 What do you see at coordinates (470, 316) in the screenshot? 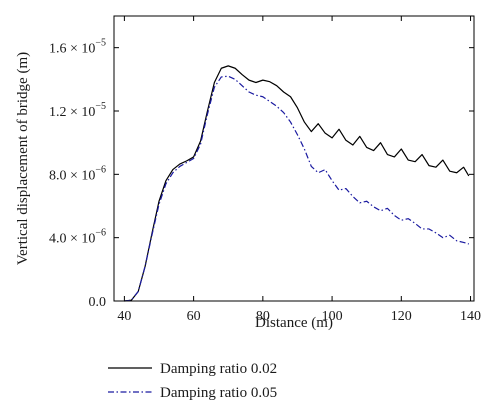
I see `x-tick-label: 140` at bounding box center [470, 316].